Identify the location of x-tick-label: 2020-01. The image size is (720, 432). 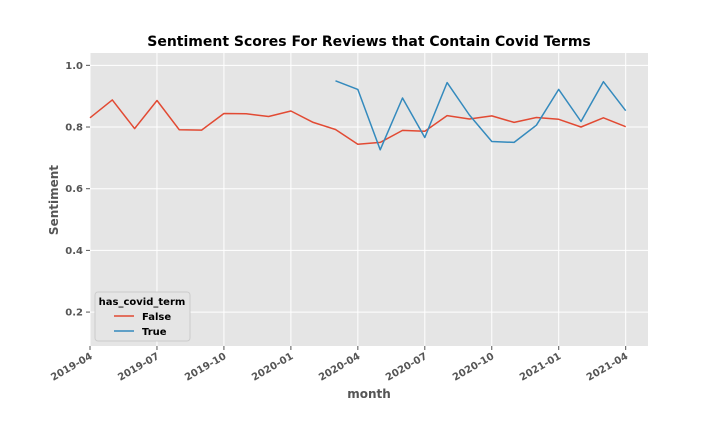
(272, 367).